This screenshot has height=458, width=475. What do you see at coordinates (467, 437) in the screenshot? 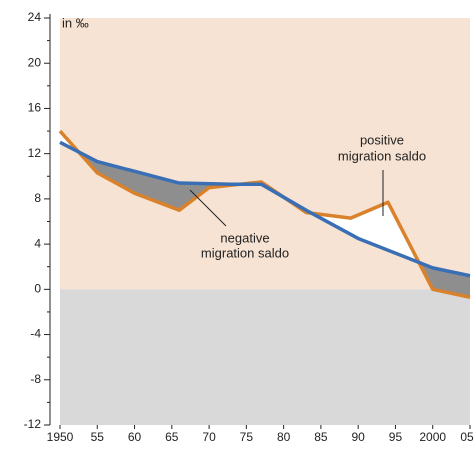
I see `x-tick-label: 05` at bounding box center [467, 437].